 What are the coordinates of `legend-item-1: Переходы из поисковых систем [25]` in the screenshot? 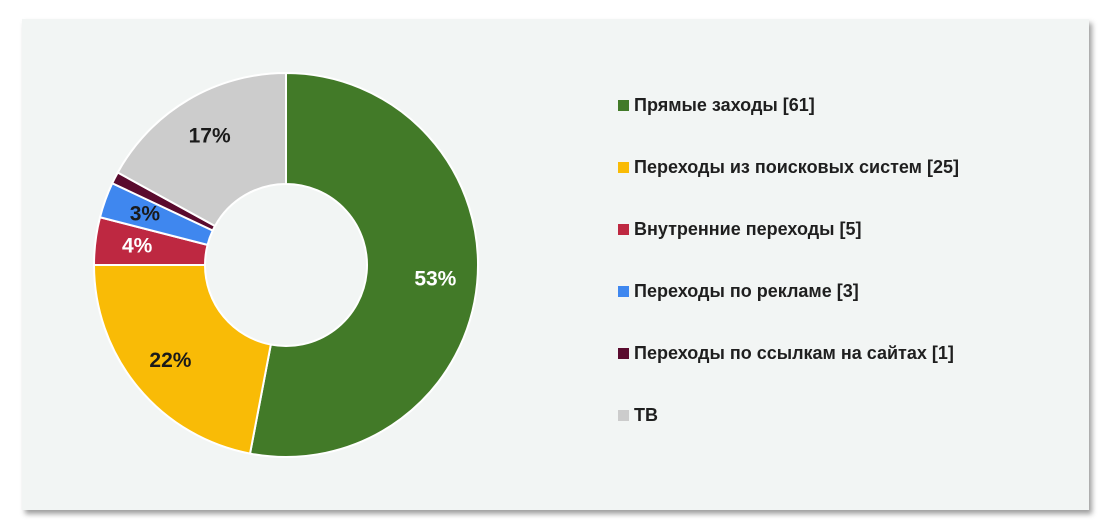 It's located at (788, 167).